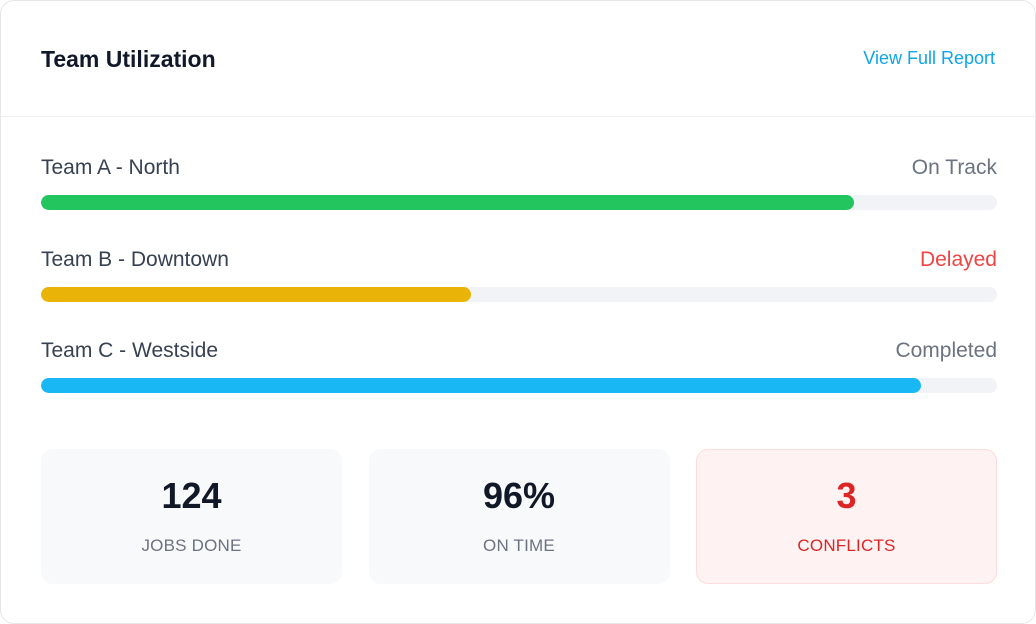 The image size is (1036, 624). I want to click on stat-conflicts: 3 CONFLICTS, so click(846, 516).